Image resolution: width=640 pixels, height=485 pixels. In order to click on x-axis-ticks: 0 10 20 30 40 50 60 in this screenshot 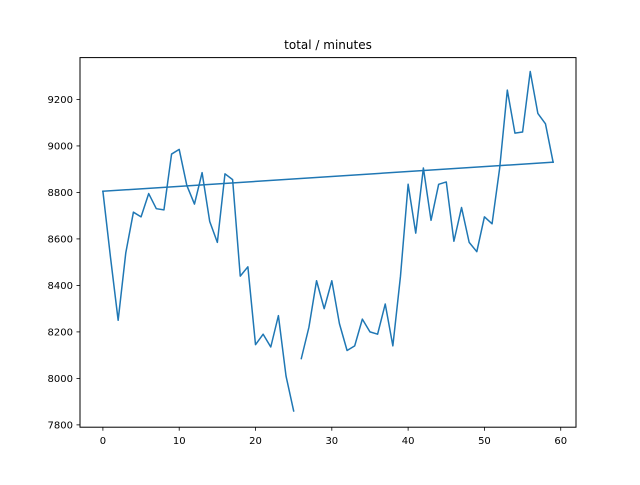, I will do `click(333, 437)`.